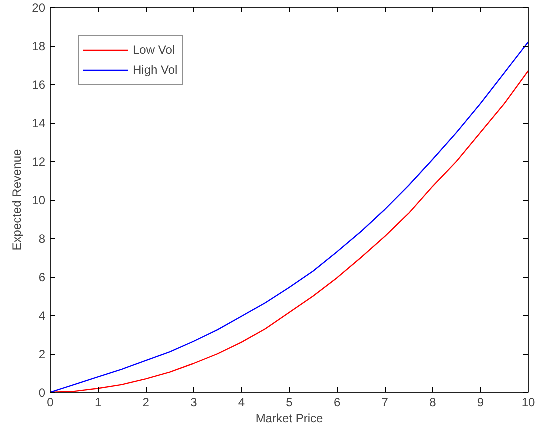 This screenshot has height=430, width=537. What do you see at coordinates (39, 47) in the screenshot?
I see `y-tick-label: 18` at bounding box center [39, 47].